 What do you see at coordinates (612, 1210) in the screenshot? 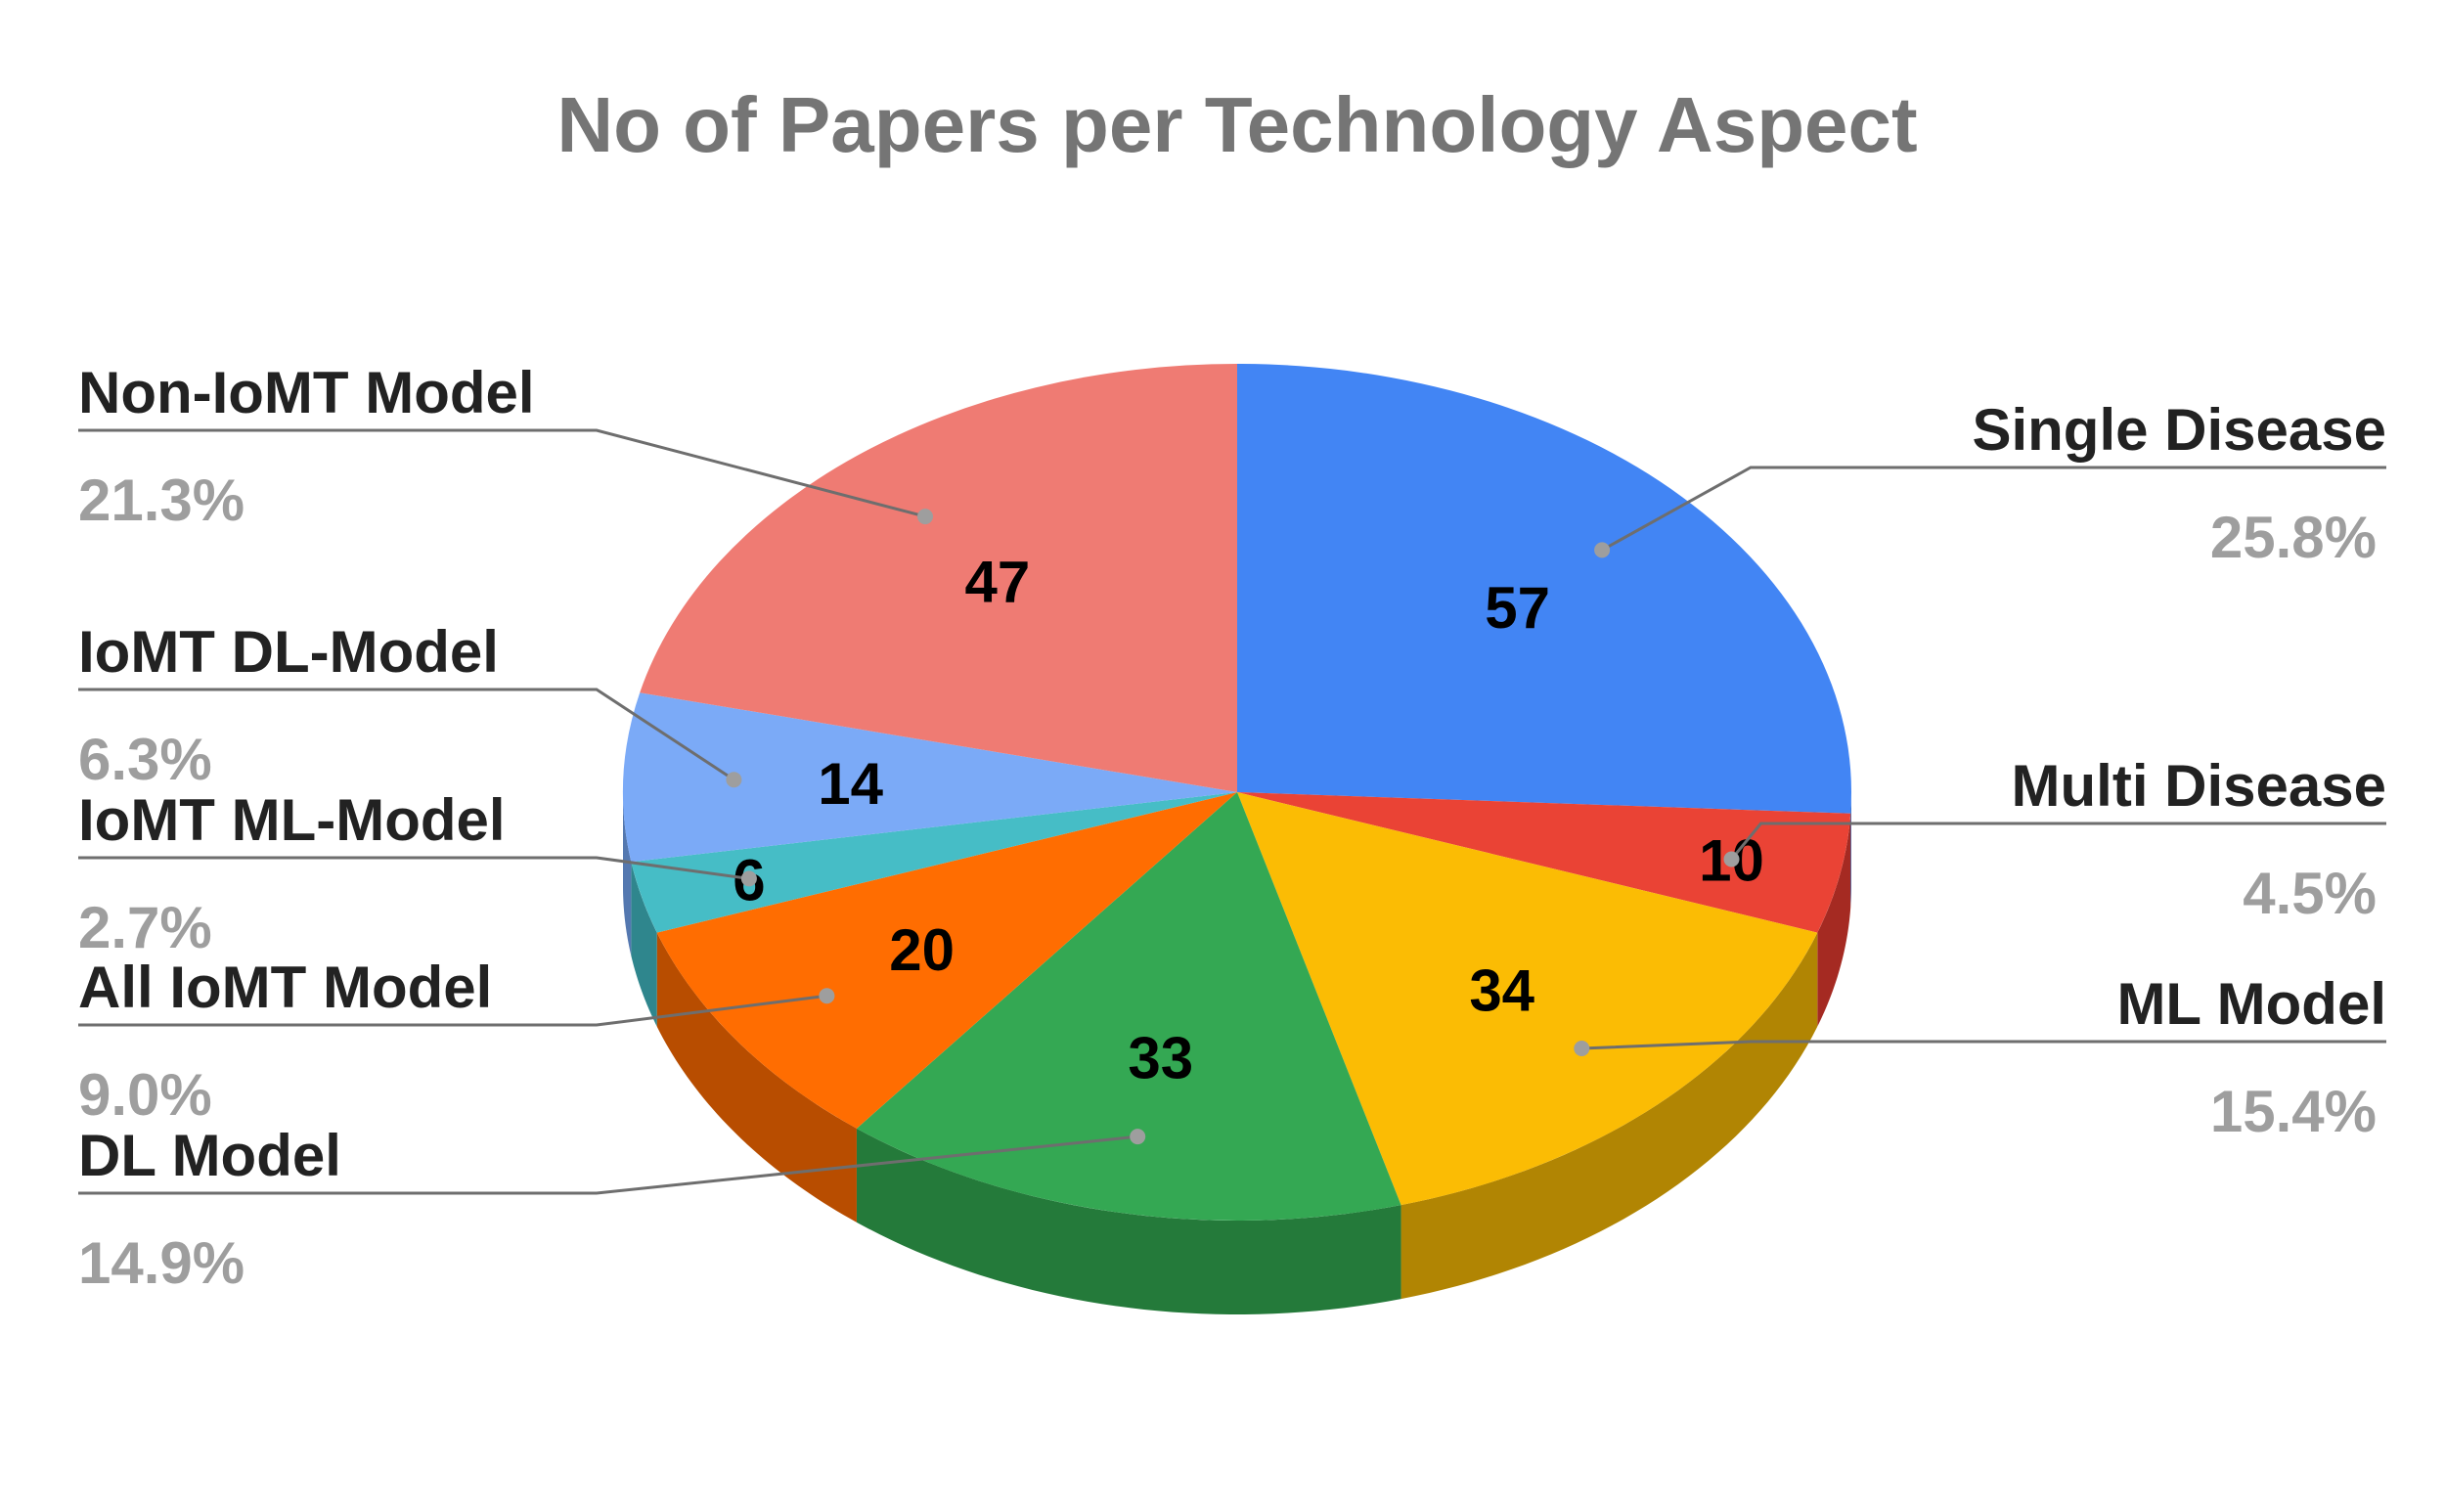
I see `callout-dl-model: DL Model 14.9%` at bounding box center [612, 1210].